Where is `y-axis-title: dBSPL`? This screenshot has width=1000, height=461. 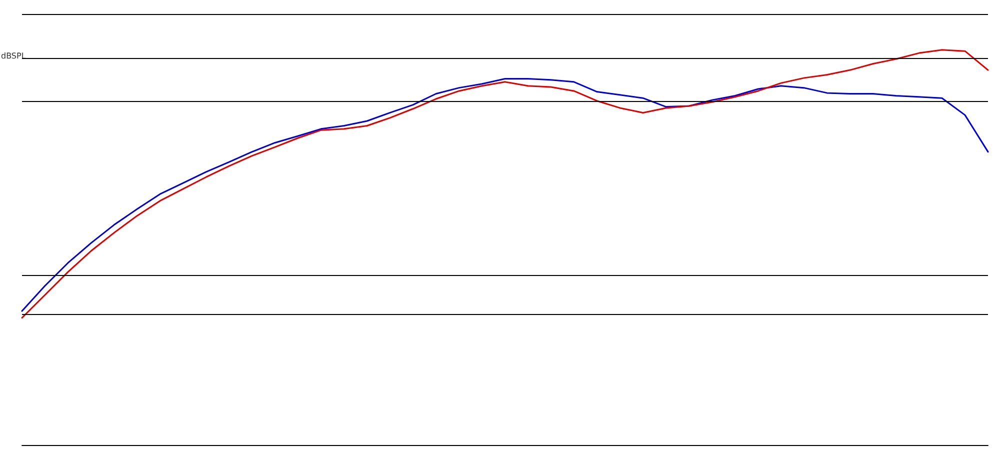 y-axis-title: dBSPL is located at coordinates (13, 56).